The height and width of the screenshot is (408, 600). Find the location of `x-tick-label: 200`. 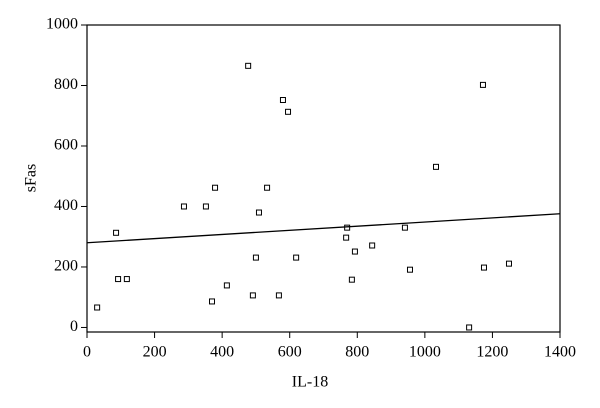

x-tick-label: 200 is located at coordinates (155, 352).